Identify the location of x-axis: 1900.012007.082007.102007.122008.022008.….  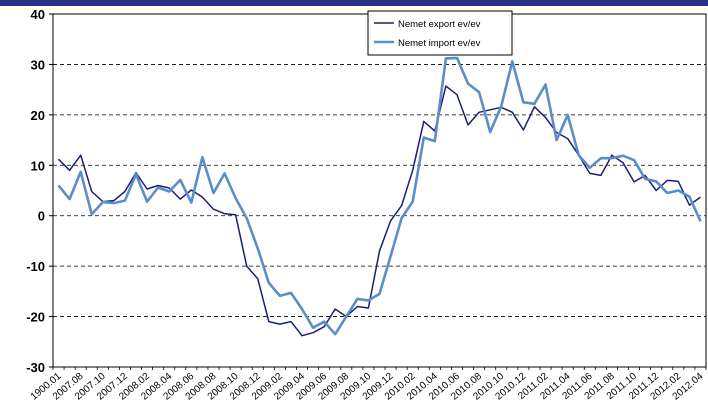
(368, 385).